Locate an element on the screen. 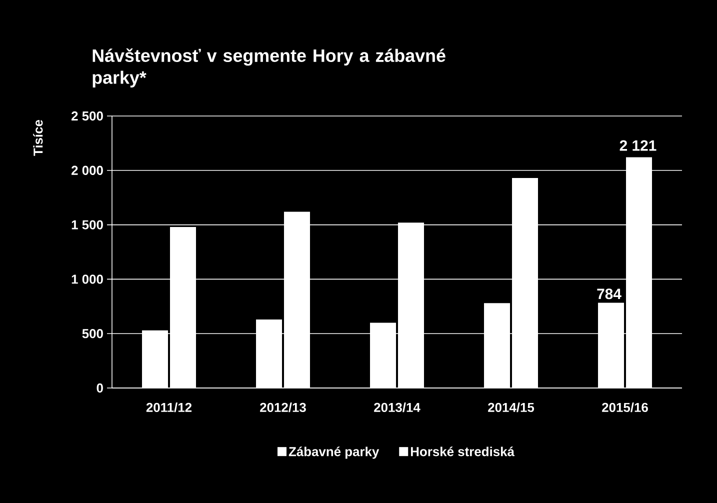 The width and height of the screenshot is (717, 503). y-tick-label: 1 500 is located at coordinates (87, 225).